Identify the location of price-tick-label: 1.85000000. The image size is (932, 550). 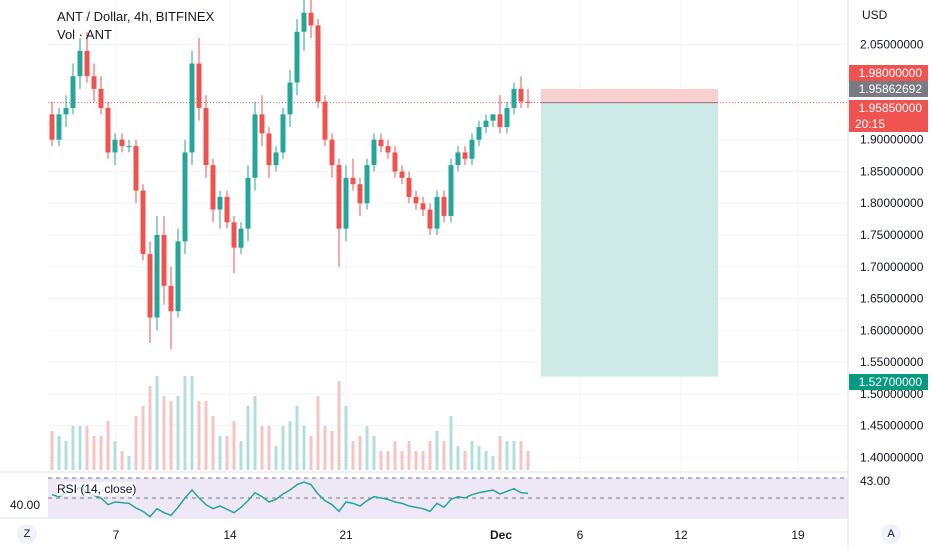
(892, 171).